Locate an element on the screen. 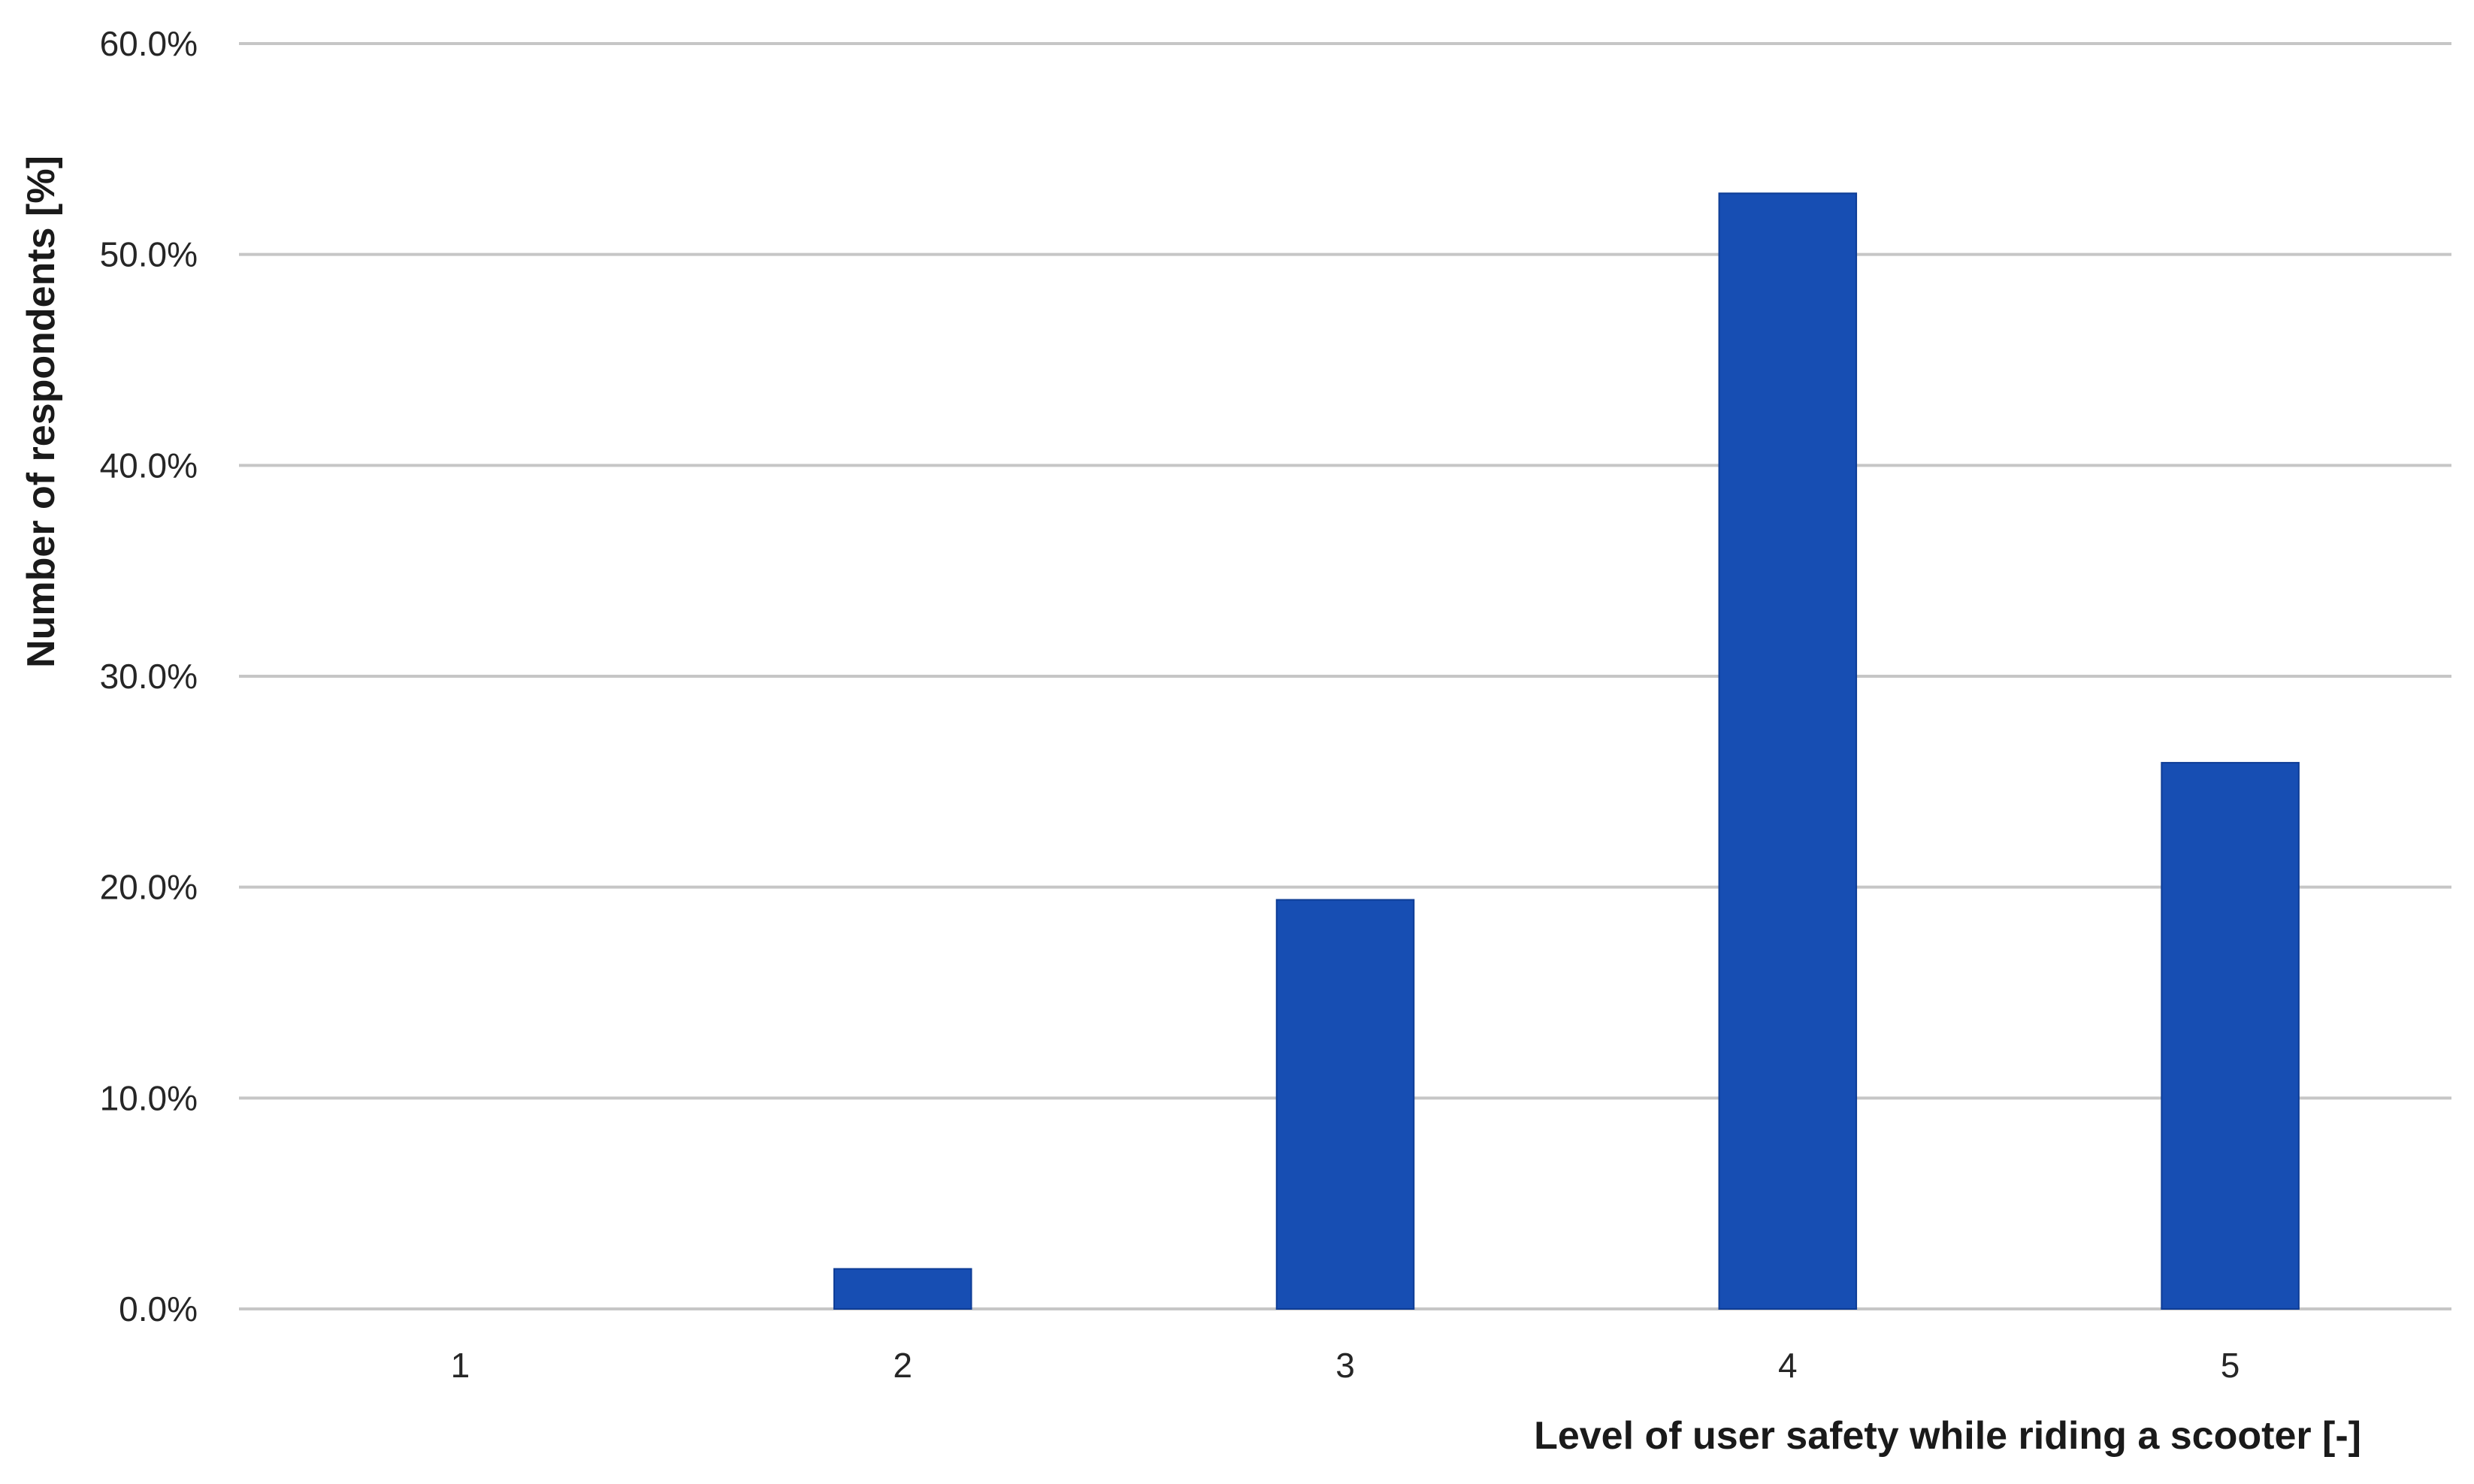 The width and height of the screenshot is (2474, 1484). y-tick-label: 0.0% is located at coordinates (158, 1309).